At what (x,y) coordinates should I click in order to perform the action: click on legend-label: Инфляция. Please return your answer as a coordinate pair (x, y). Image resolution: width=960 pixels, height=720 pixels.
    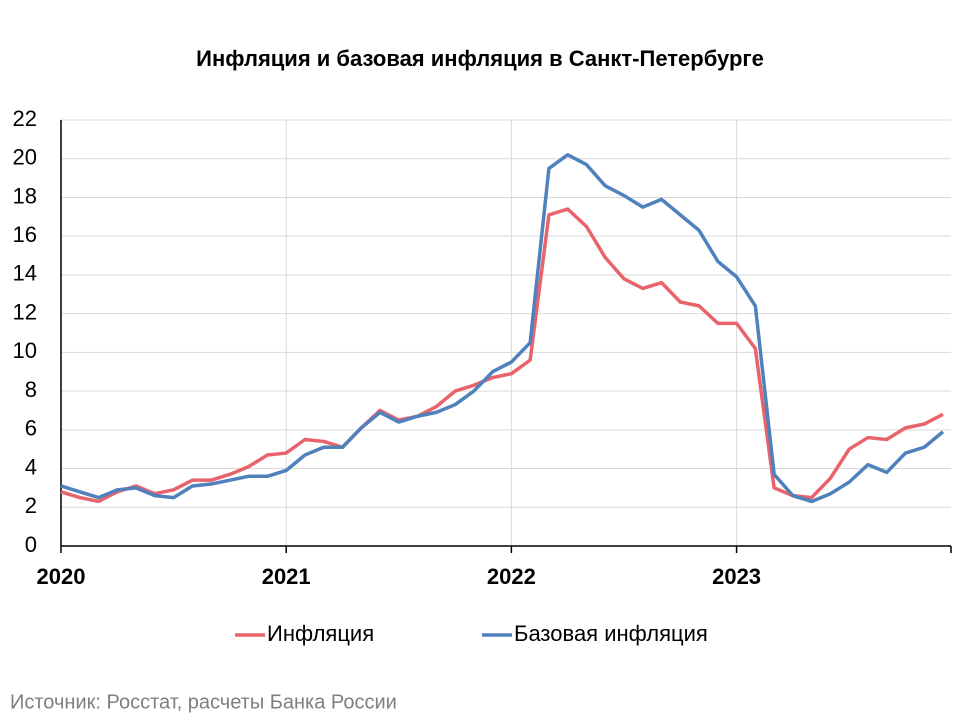
    Looking at the image, I should click on (320, 633).